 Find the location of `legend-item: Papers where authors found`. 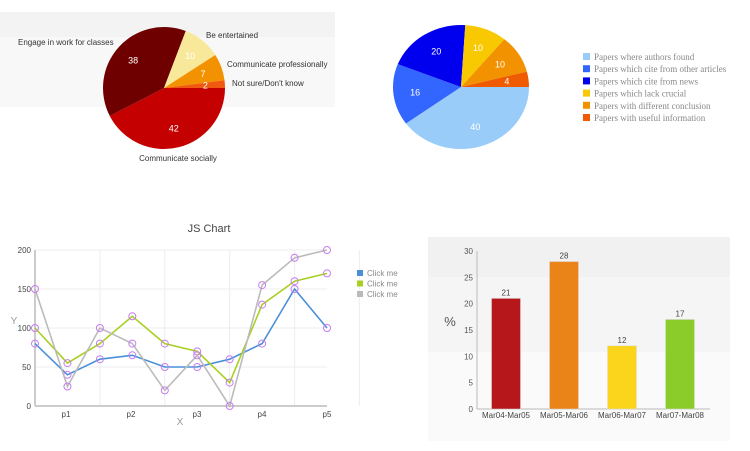

legend-item: Papers where authors found is located at coordinates (644, 57).